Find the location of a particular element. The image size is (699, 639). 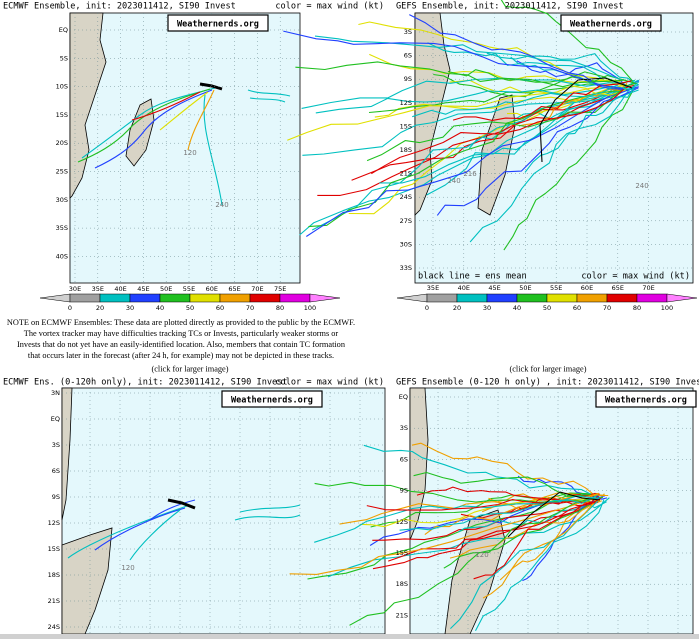

colorbar-label: 30 is located at coordinates (130, 308).